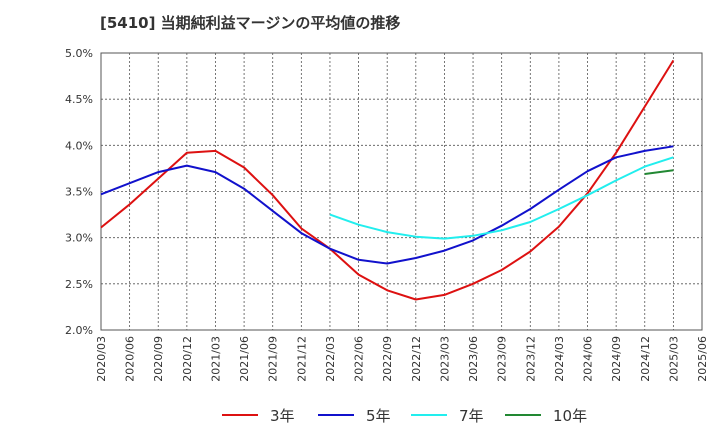  I want to click on x-tick-label: 2021/09, so click(273, 359).